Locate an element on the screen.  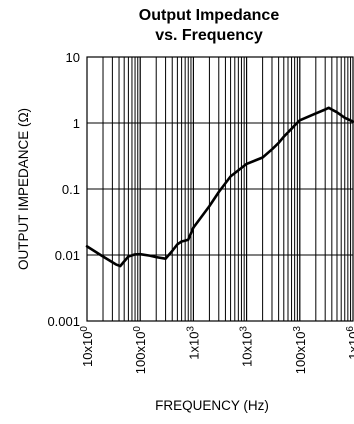
y-tick-label: 1 is located at coordinates (76, 123).